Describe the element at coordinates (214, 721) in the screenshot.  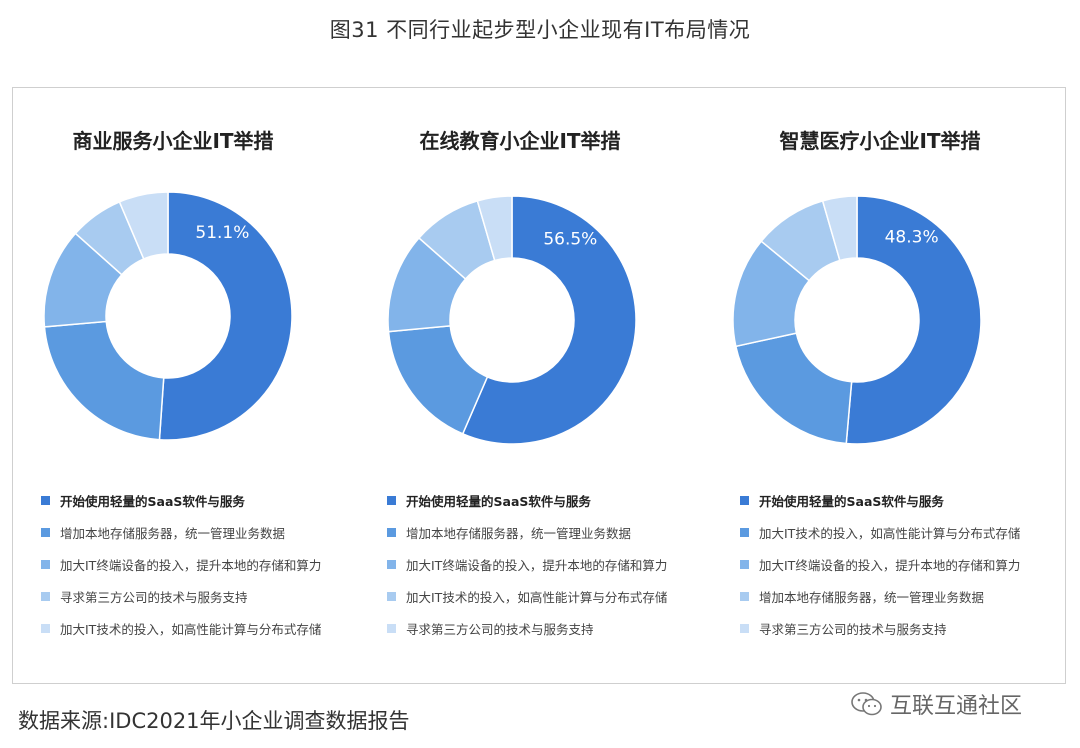
I see `data-source: 数据来源:IDC2021年小企业调查数据报告` at that location.